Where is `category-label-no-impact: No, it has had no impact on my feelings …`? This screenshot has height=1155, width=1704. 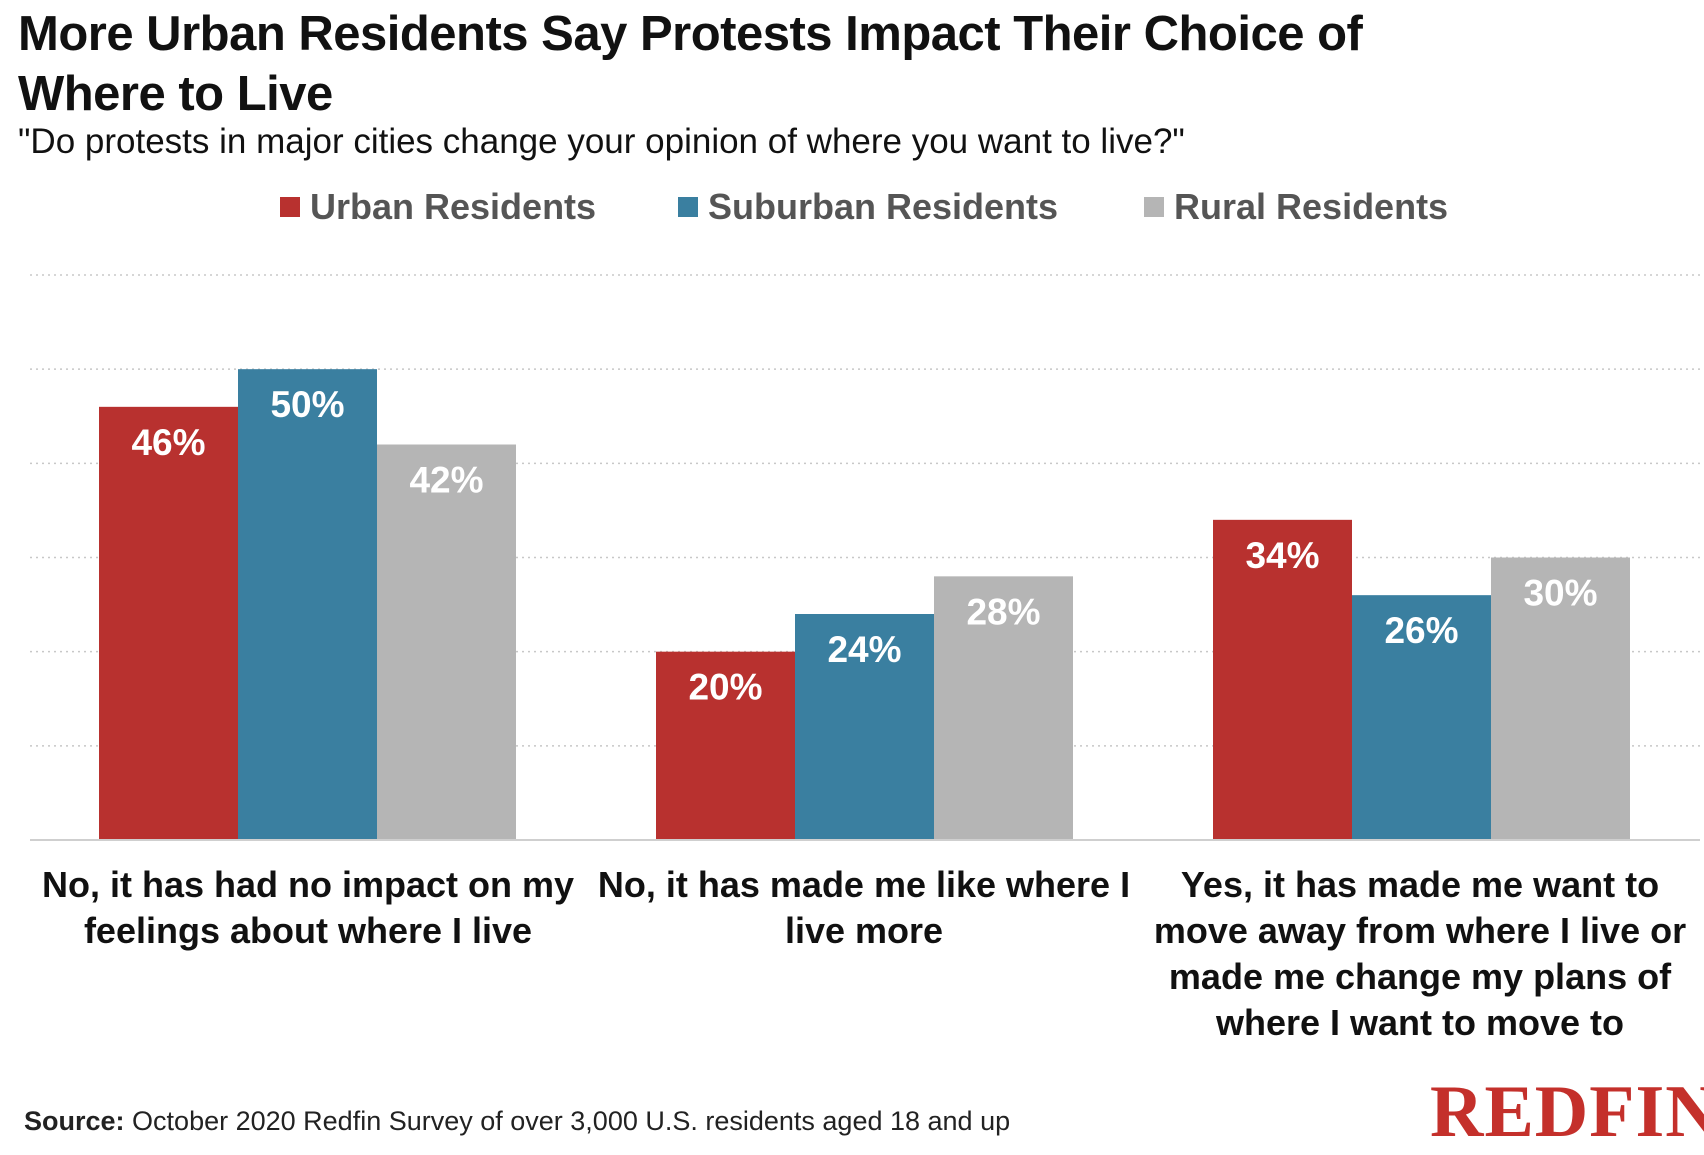
category-label-no-impact: No, it has had no impact on my feelings … is located at coordinates (308, 907).